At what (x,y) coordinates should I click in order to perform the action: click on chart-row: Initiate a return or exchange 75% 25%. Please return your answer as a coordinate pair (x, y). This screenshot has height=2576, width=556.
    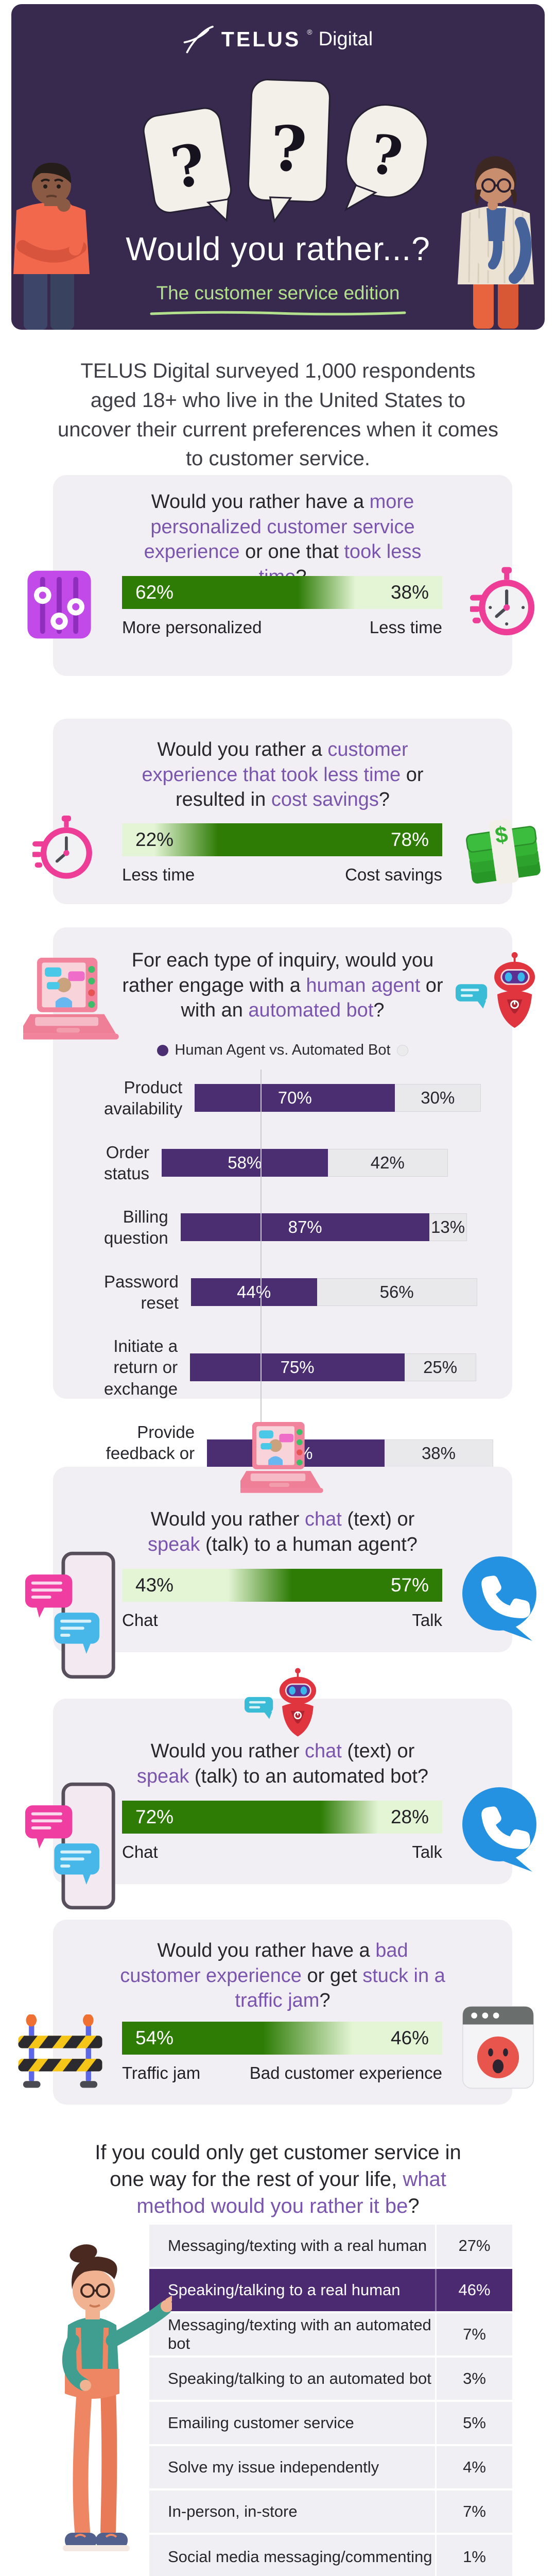
    Looking at the image, I should click on (290, 1367).